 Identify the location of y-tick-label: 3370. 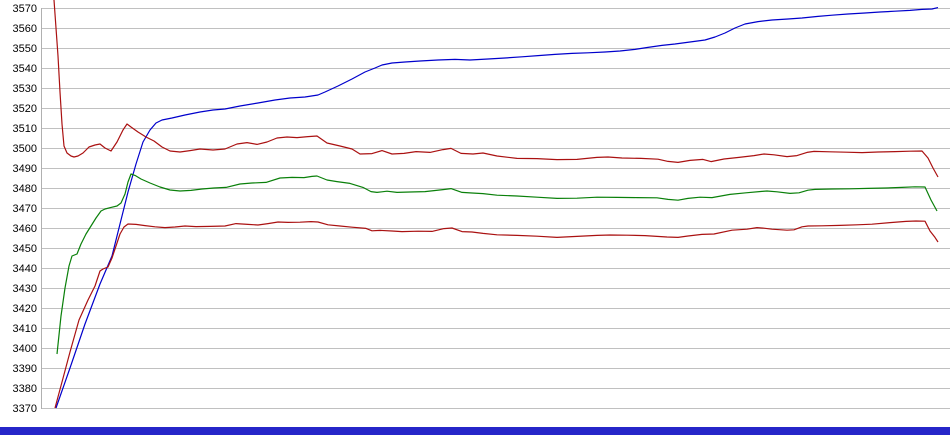
(25, 409).